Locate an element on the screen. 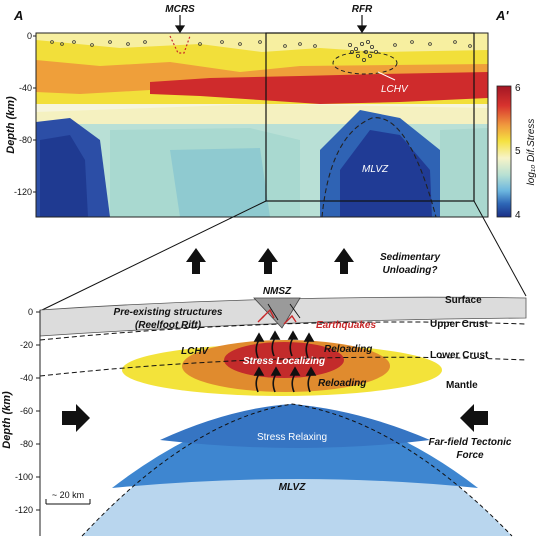 This screenshot has height=543, width=541. sedimentary-label-1: Sedimentary is located at coordinates (410, 257).